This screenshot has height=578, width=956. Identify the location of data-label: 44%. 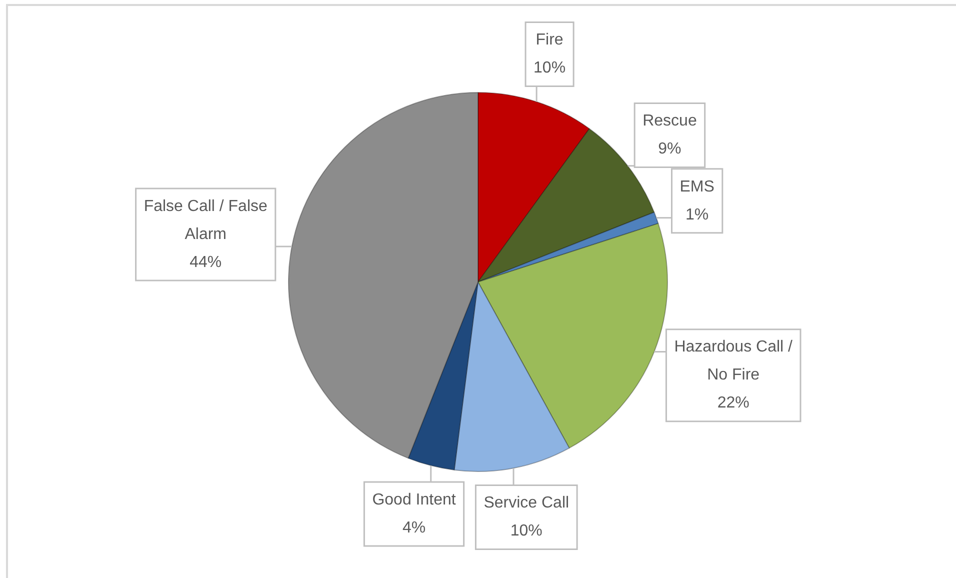
(206, 262).